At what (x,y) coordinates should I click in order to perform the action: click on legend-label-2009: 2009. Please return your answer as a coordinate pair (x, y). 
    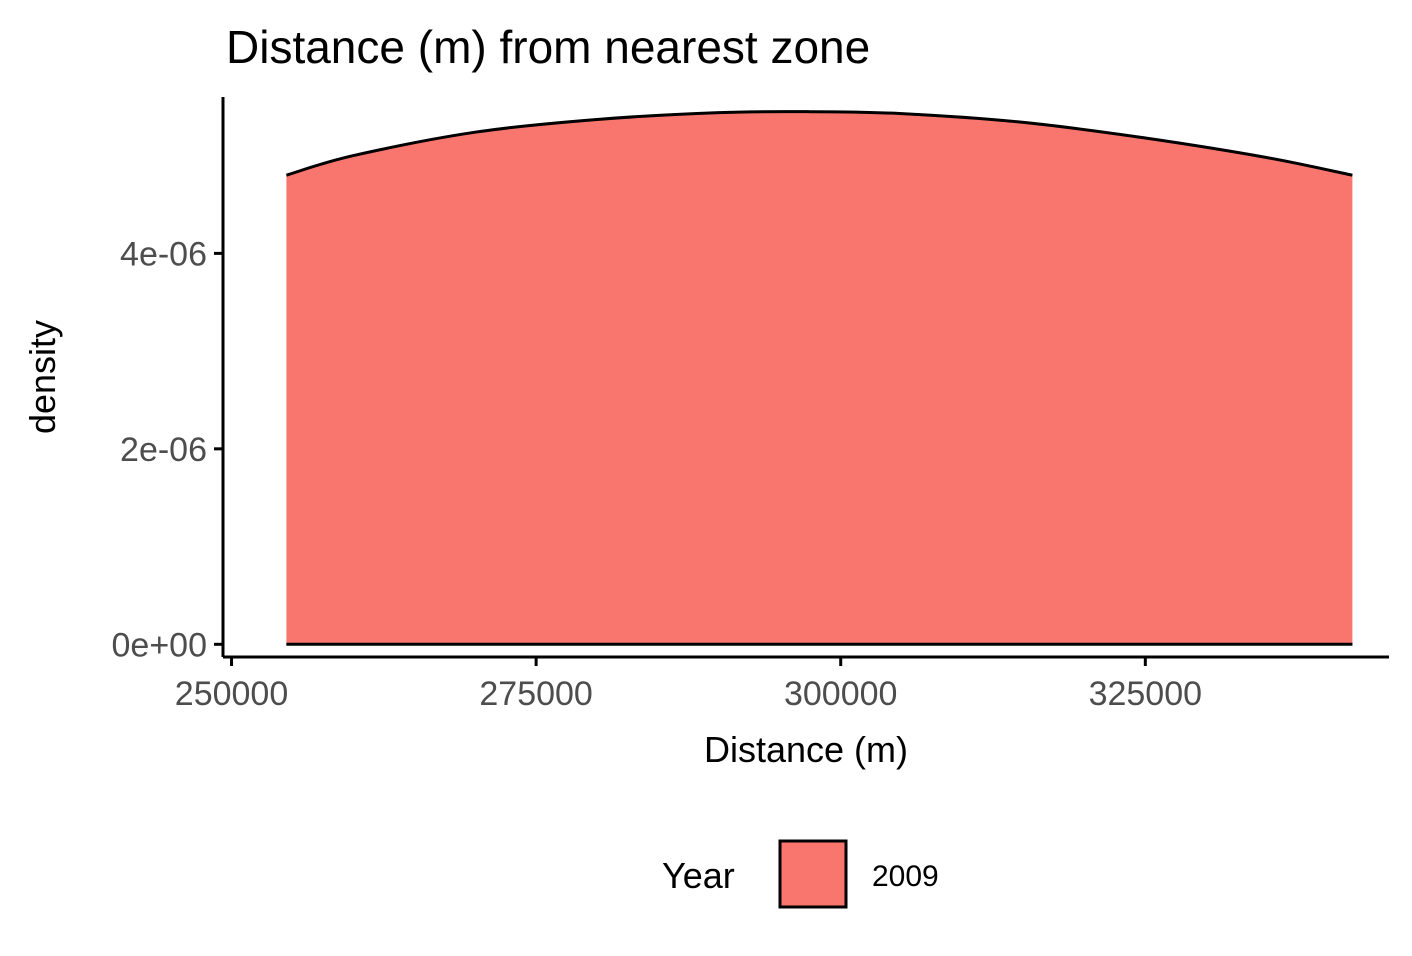
    Looking at the image, I should click on (905, 876).